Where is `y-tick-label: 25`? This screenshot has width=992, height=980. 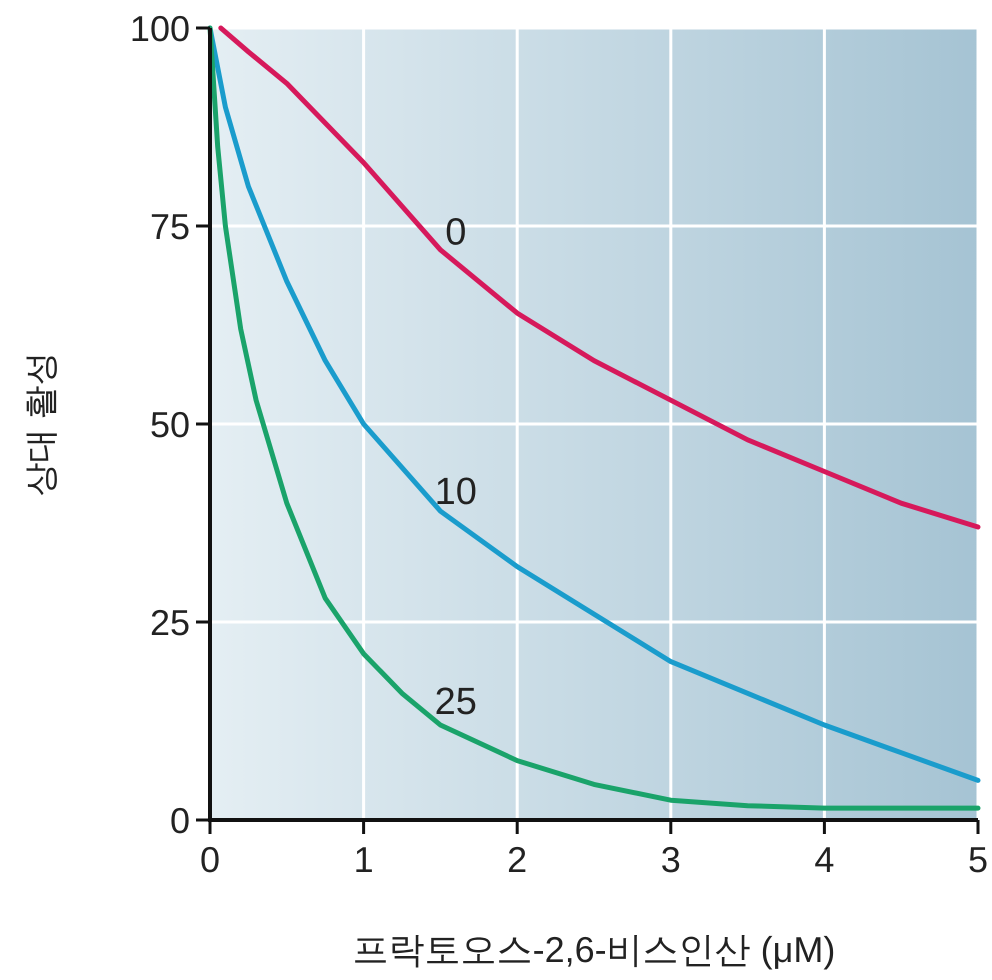
y-tick-label: 25 is located at coordinates (170, 622).